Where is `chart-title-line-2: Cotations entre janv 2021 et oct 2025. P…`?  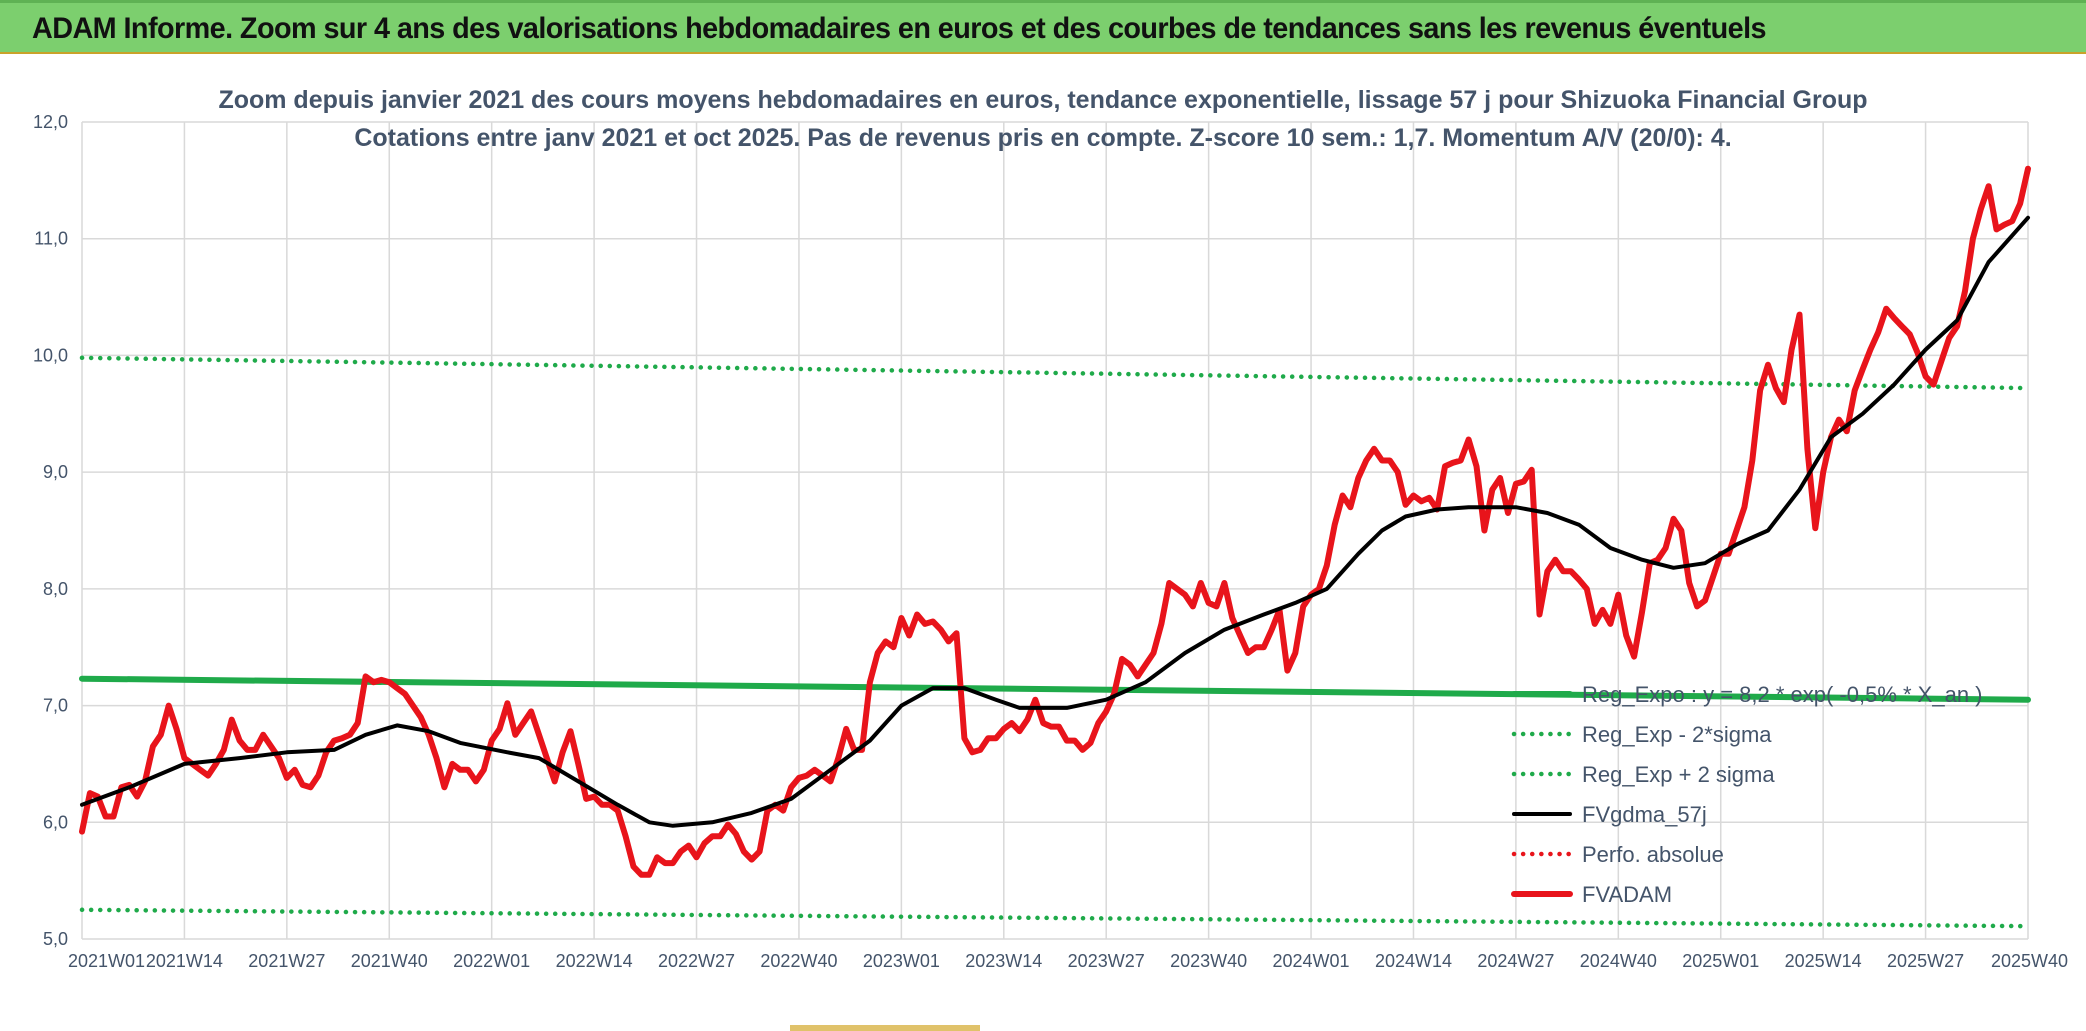 chart-title-line-2: Cotations entre janv 2021 et oct 2025. P… is located at coordinates (1042, 138).